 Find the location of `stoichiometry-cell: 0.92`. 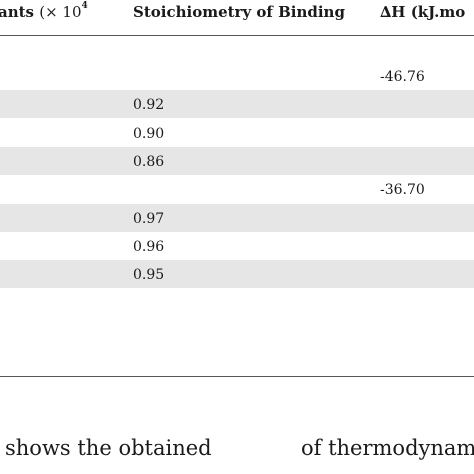

stoichiometry-cell: 0.92 is located at coordinates (149, 105).